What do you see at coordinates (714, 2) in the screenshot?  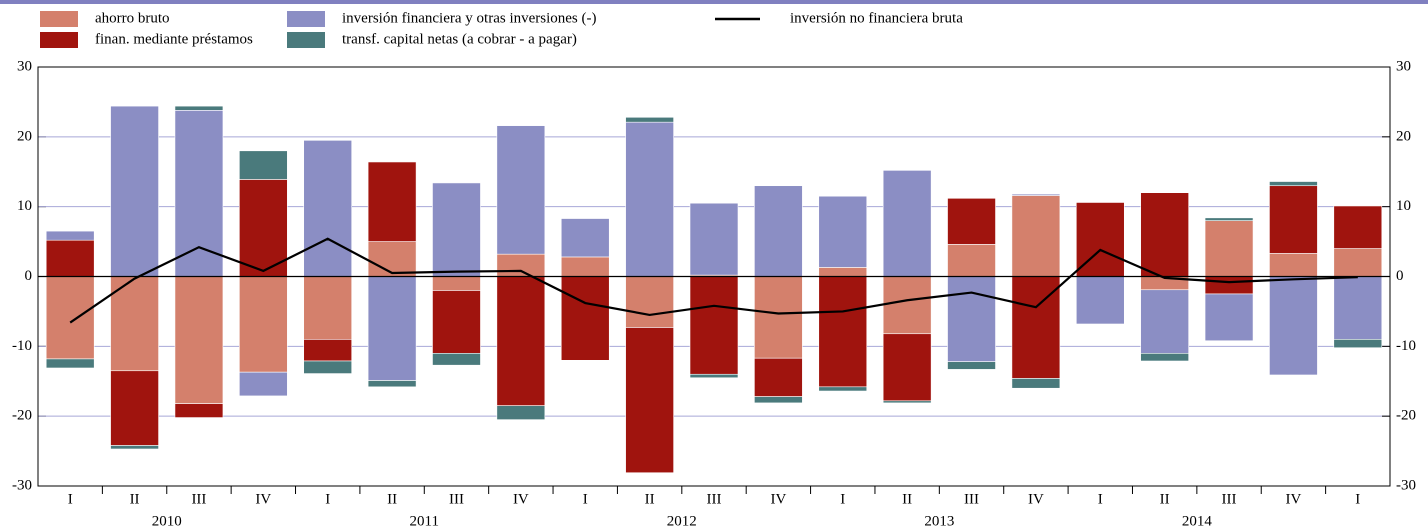 I see `top-border` at bounding box center [714, 2].